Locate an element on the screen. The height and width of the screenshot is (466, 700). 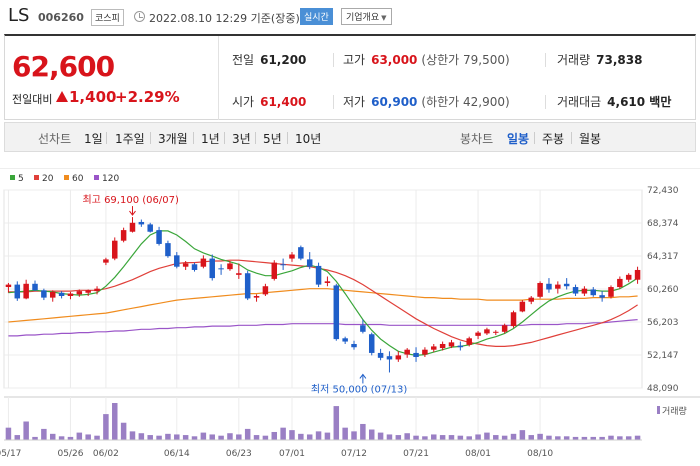
candle-chart-label: 봉차트 is located at coordinates (477, 139).